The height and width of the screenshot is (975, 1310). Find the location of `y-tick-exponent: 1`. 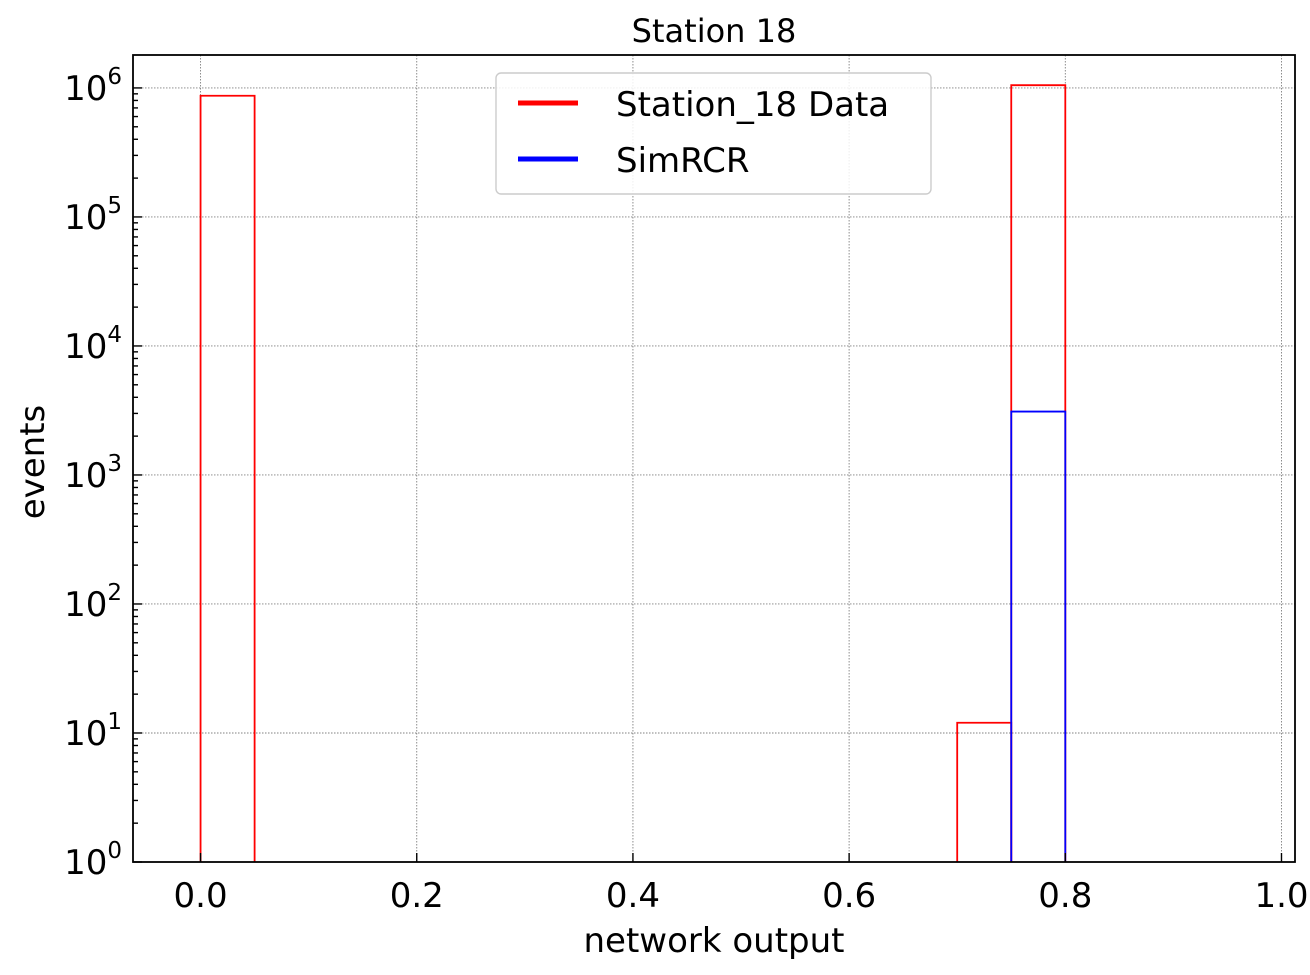

y-tick-exponent: 1 is located at coordinates (114, 722).